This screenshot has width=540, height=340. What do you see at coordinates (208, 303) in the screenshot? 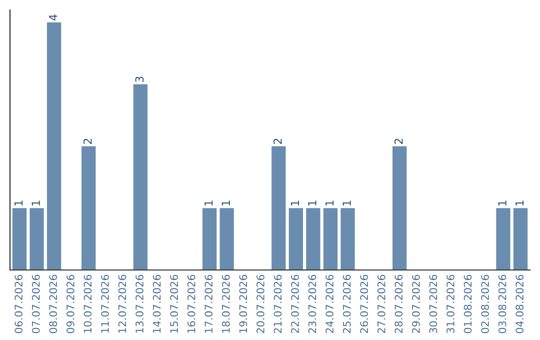
I see `x-tick-label: 17.07.2026` at bounding box center [208, 303].